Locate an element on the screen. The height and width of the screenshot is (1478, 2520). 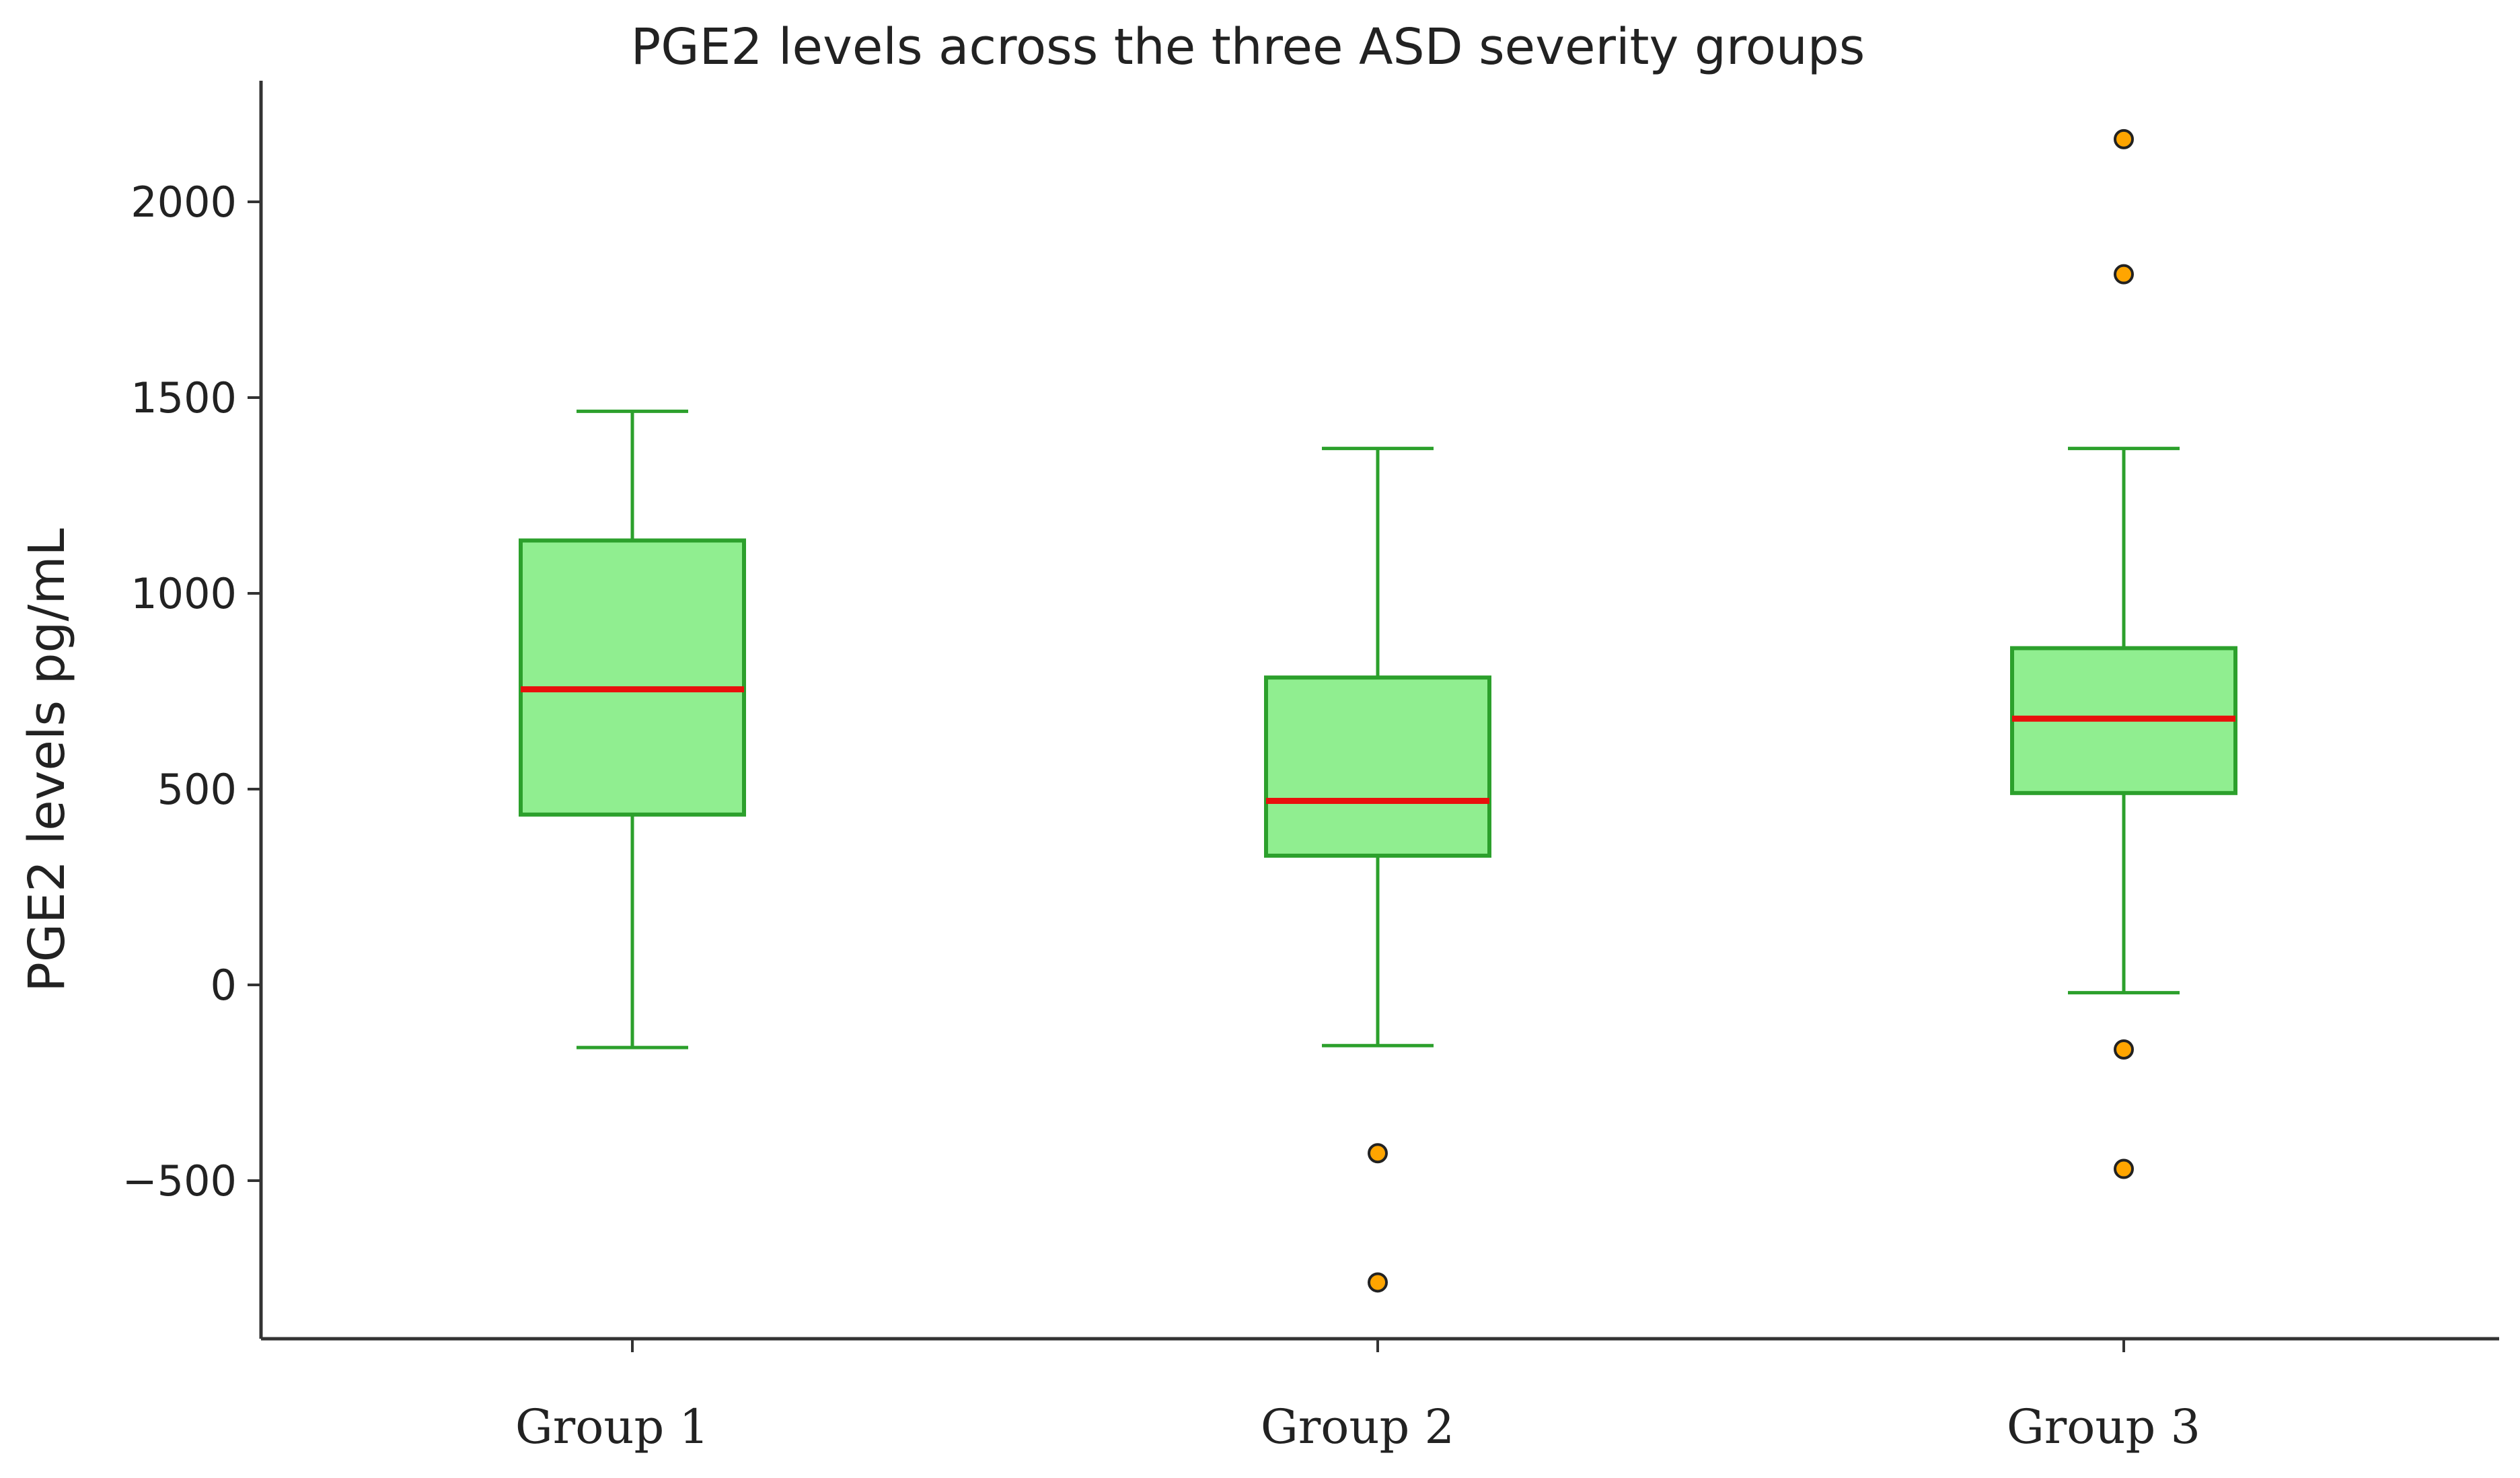
y-tick-label: 0 is located at coordinates (224, 985).